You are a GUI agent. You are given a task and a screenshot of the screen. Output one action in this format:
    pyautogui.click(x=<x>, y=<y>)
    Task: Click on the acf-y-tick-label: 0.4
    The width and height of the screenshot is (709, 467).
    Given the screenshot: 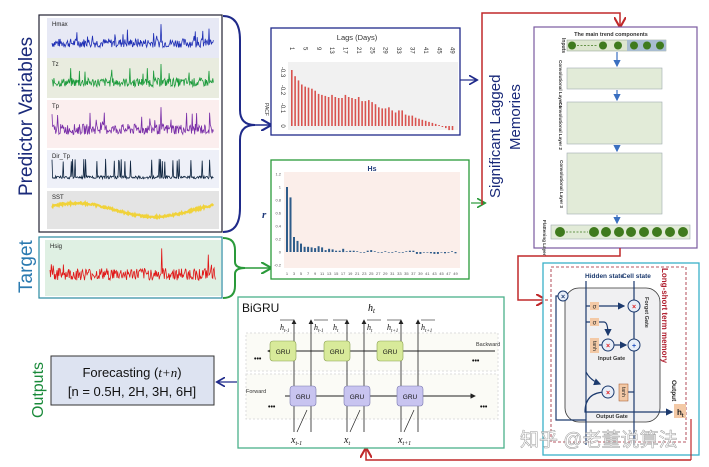 What is the action you would take?
    pyautogui.click(x=278, y=226)
    